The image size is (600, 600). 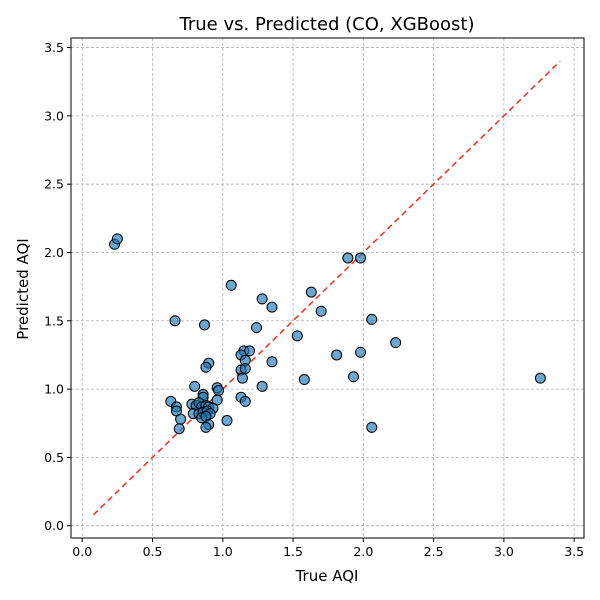 What do you see at coordinates (328, 551) in the screenshot?
I see `x-tick-labels: 0.0 0.5 1.0 1.5 2.0 2.5 3.0 3.5` at bounding box center [328, 551].